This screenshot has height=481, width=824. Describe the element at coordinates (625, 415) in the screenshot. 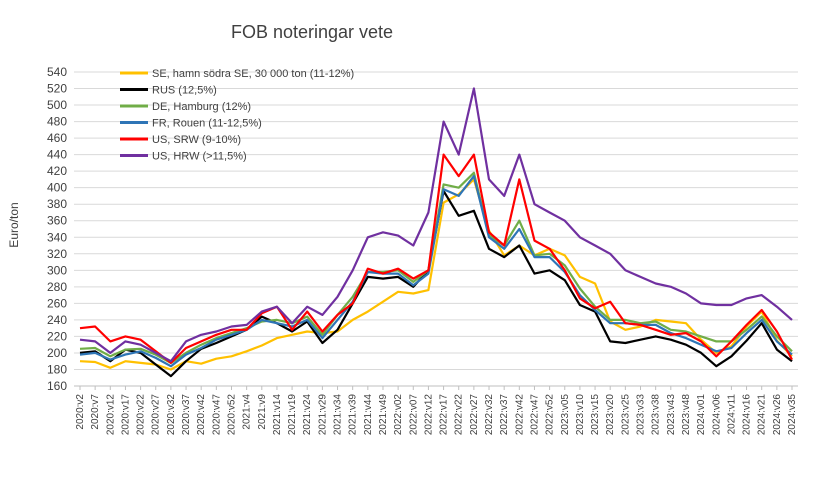

I see `x-tick-label: 2023:v25` at that location.